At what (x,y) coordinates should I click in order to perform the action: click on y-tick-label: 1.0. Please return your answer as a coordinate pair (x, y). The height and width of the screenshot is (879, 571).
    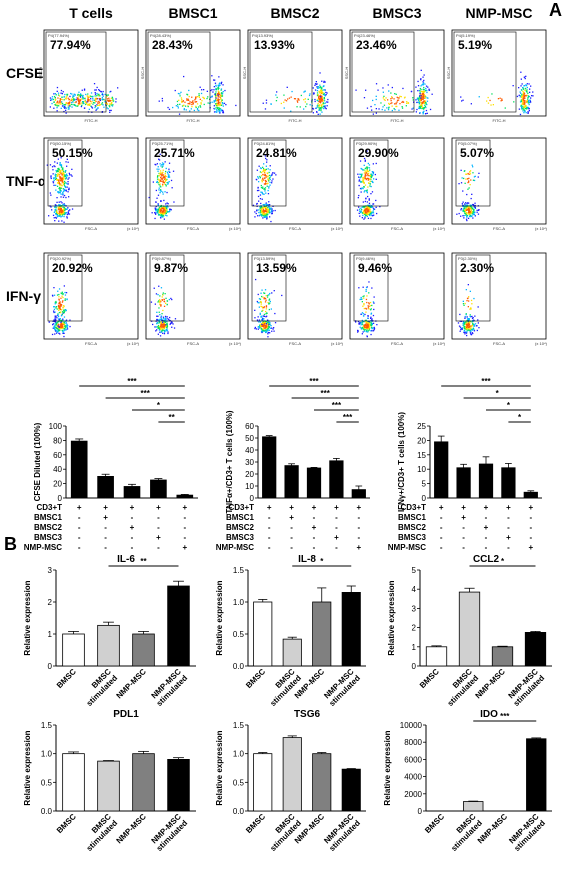
    Looking at the image, I should click on (239, 602).